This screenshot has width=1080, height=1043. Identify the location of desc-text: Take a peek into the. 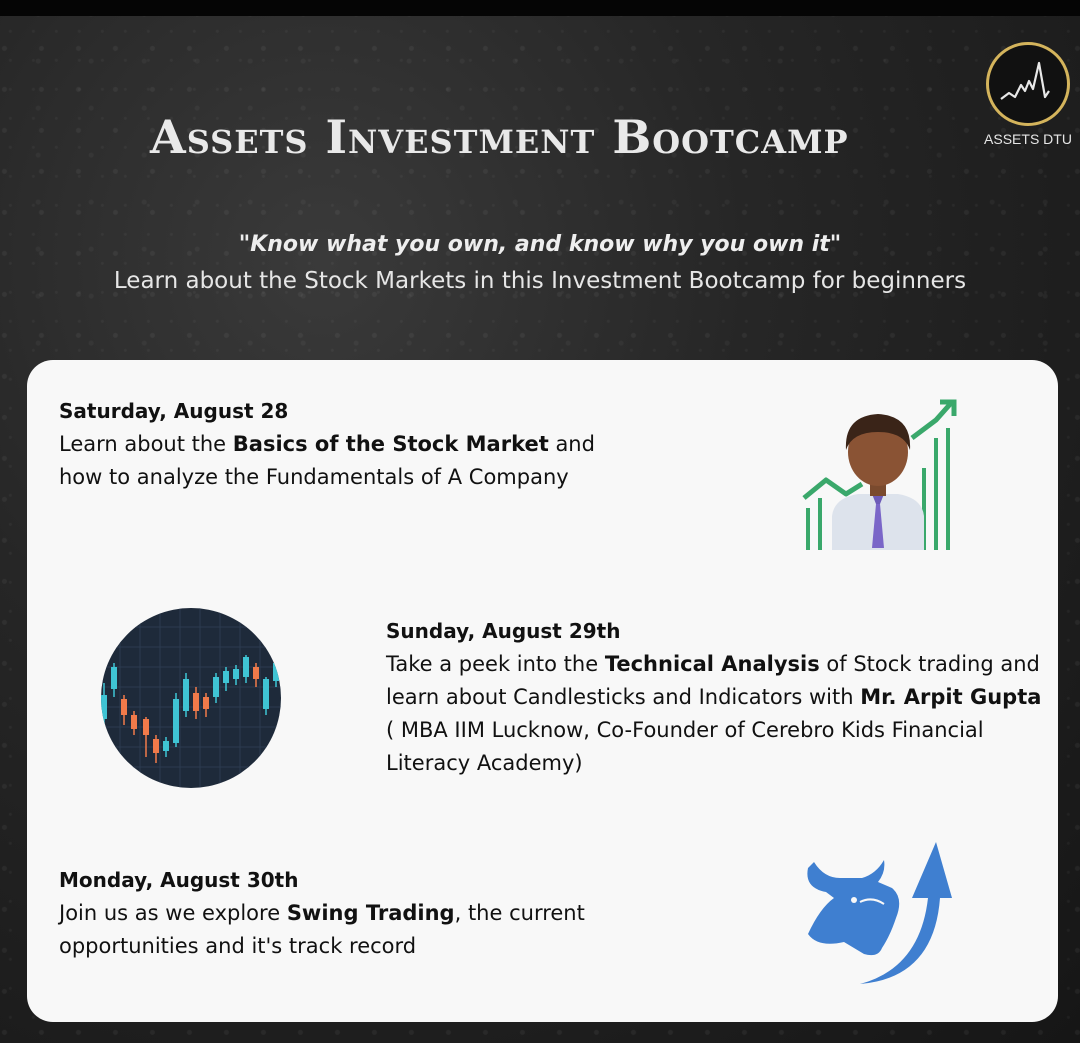
(495, 664).